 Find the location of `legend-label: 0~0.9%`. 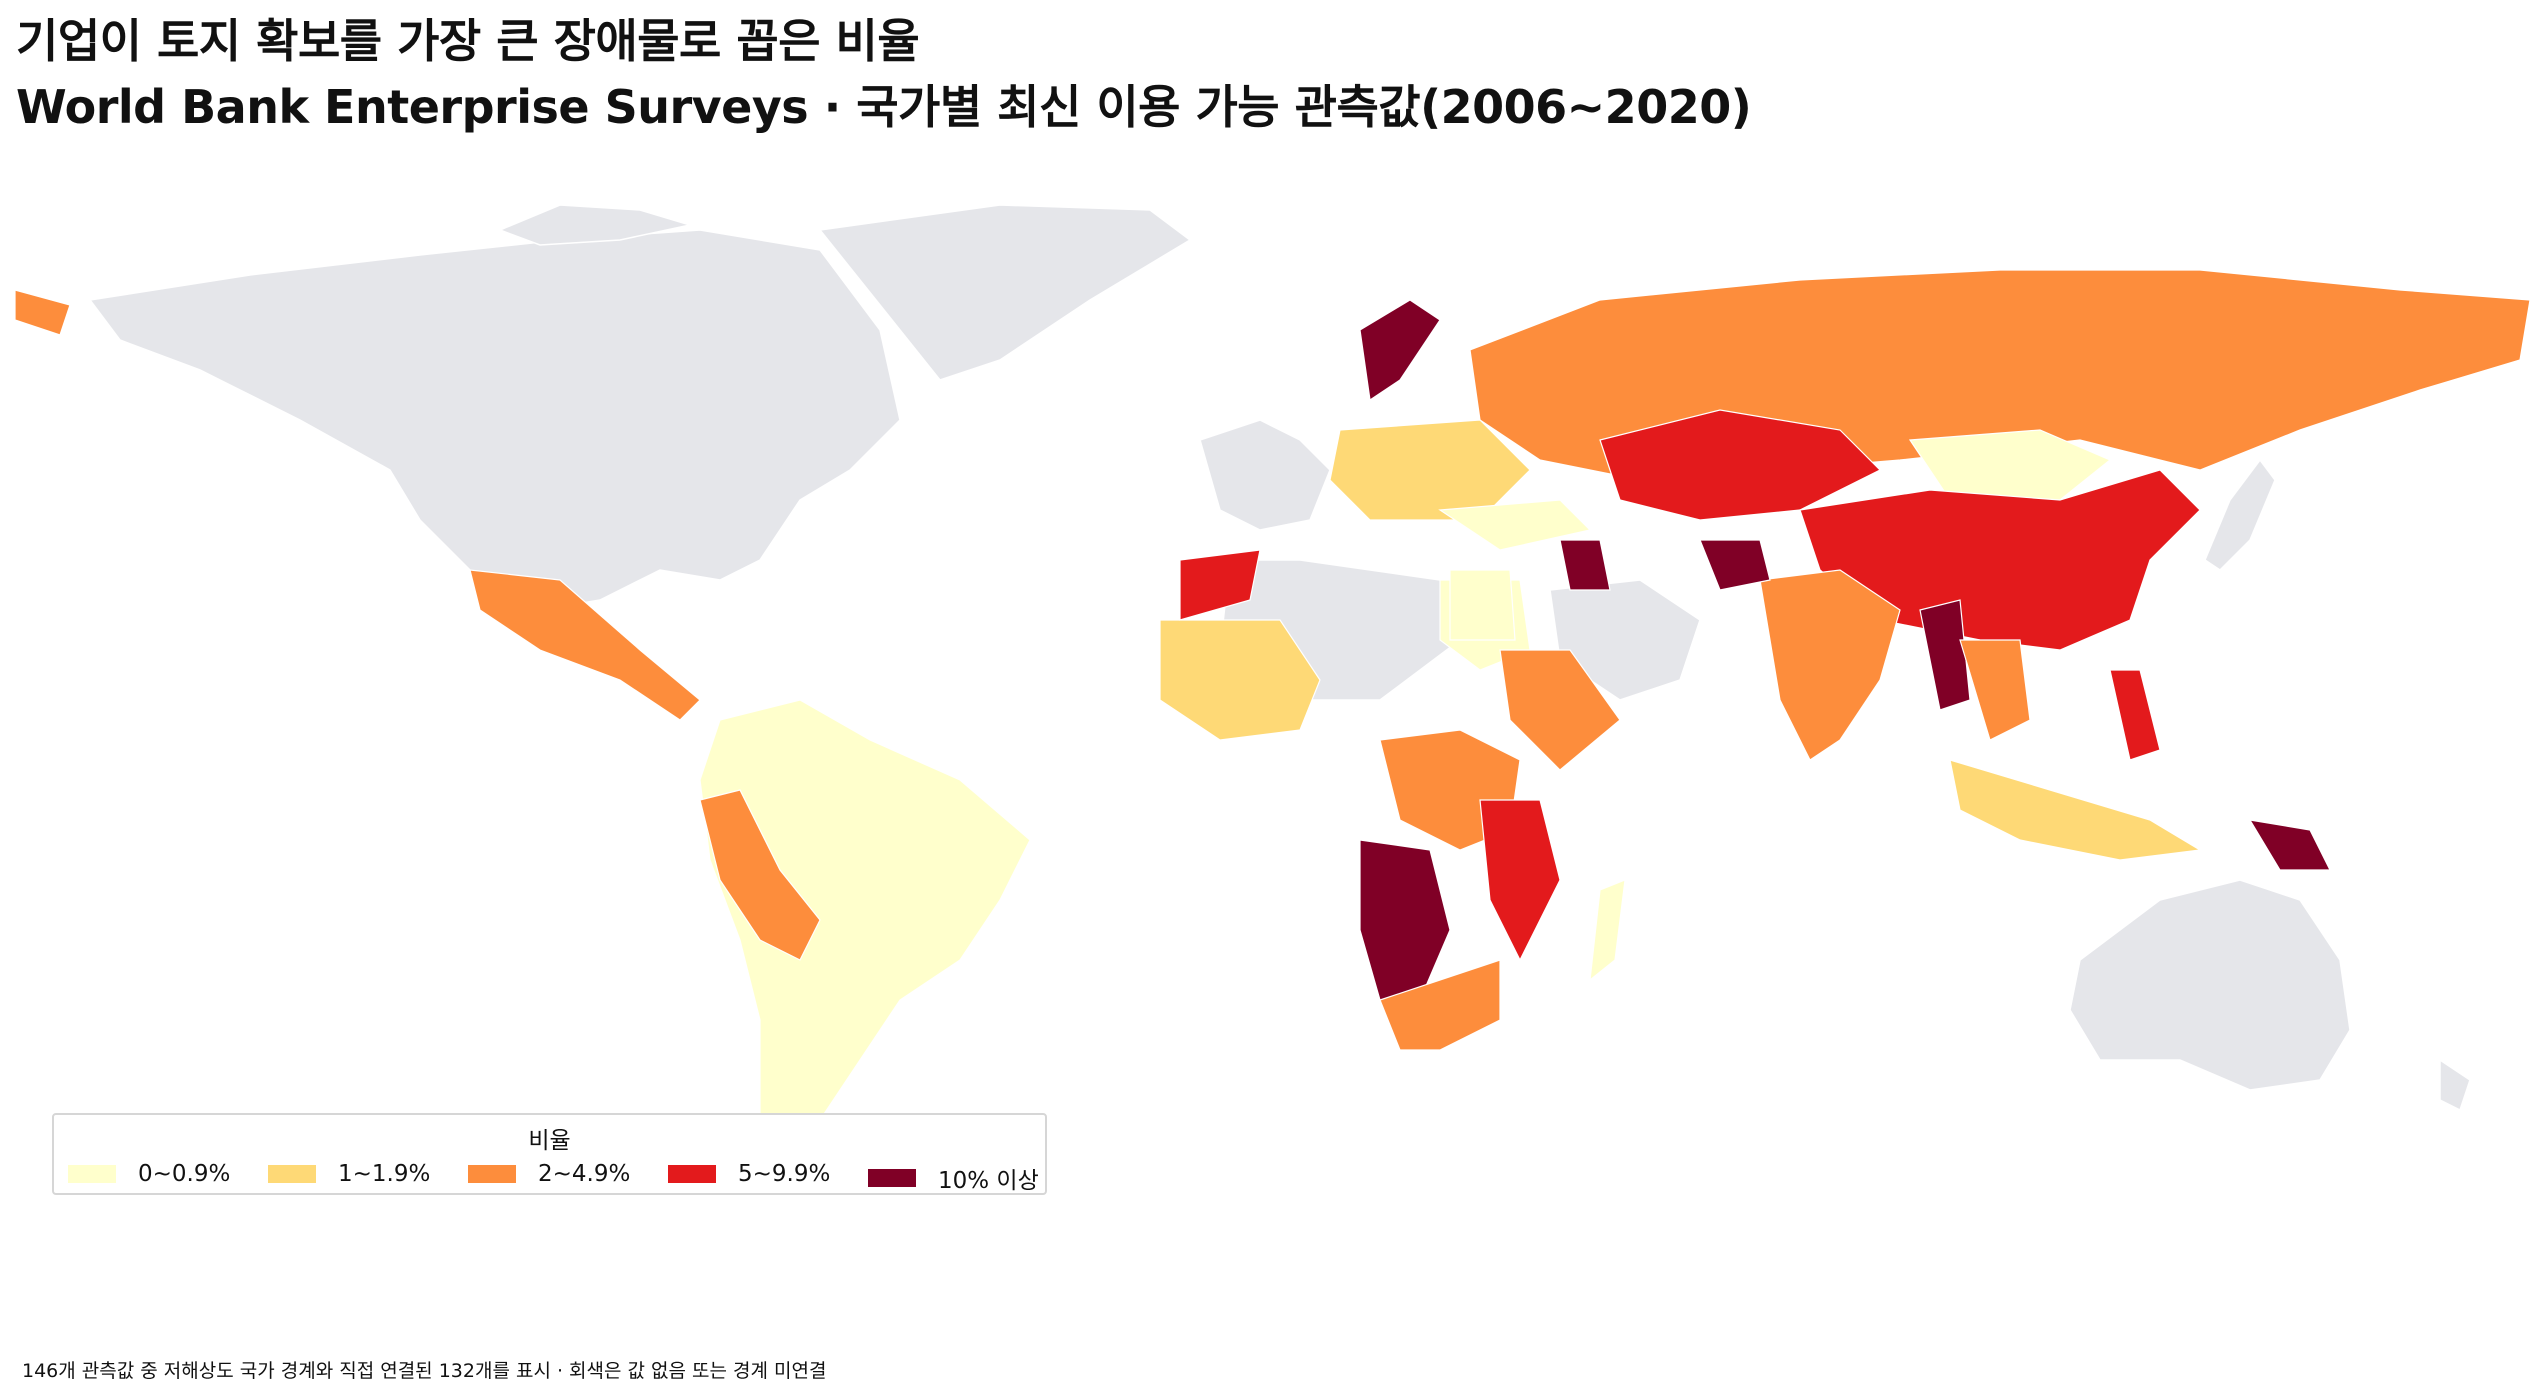

legend-label: 0~0.9% is located at coordinates (184, 1174).